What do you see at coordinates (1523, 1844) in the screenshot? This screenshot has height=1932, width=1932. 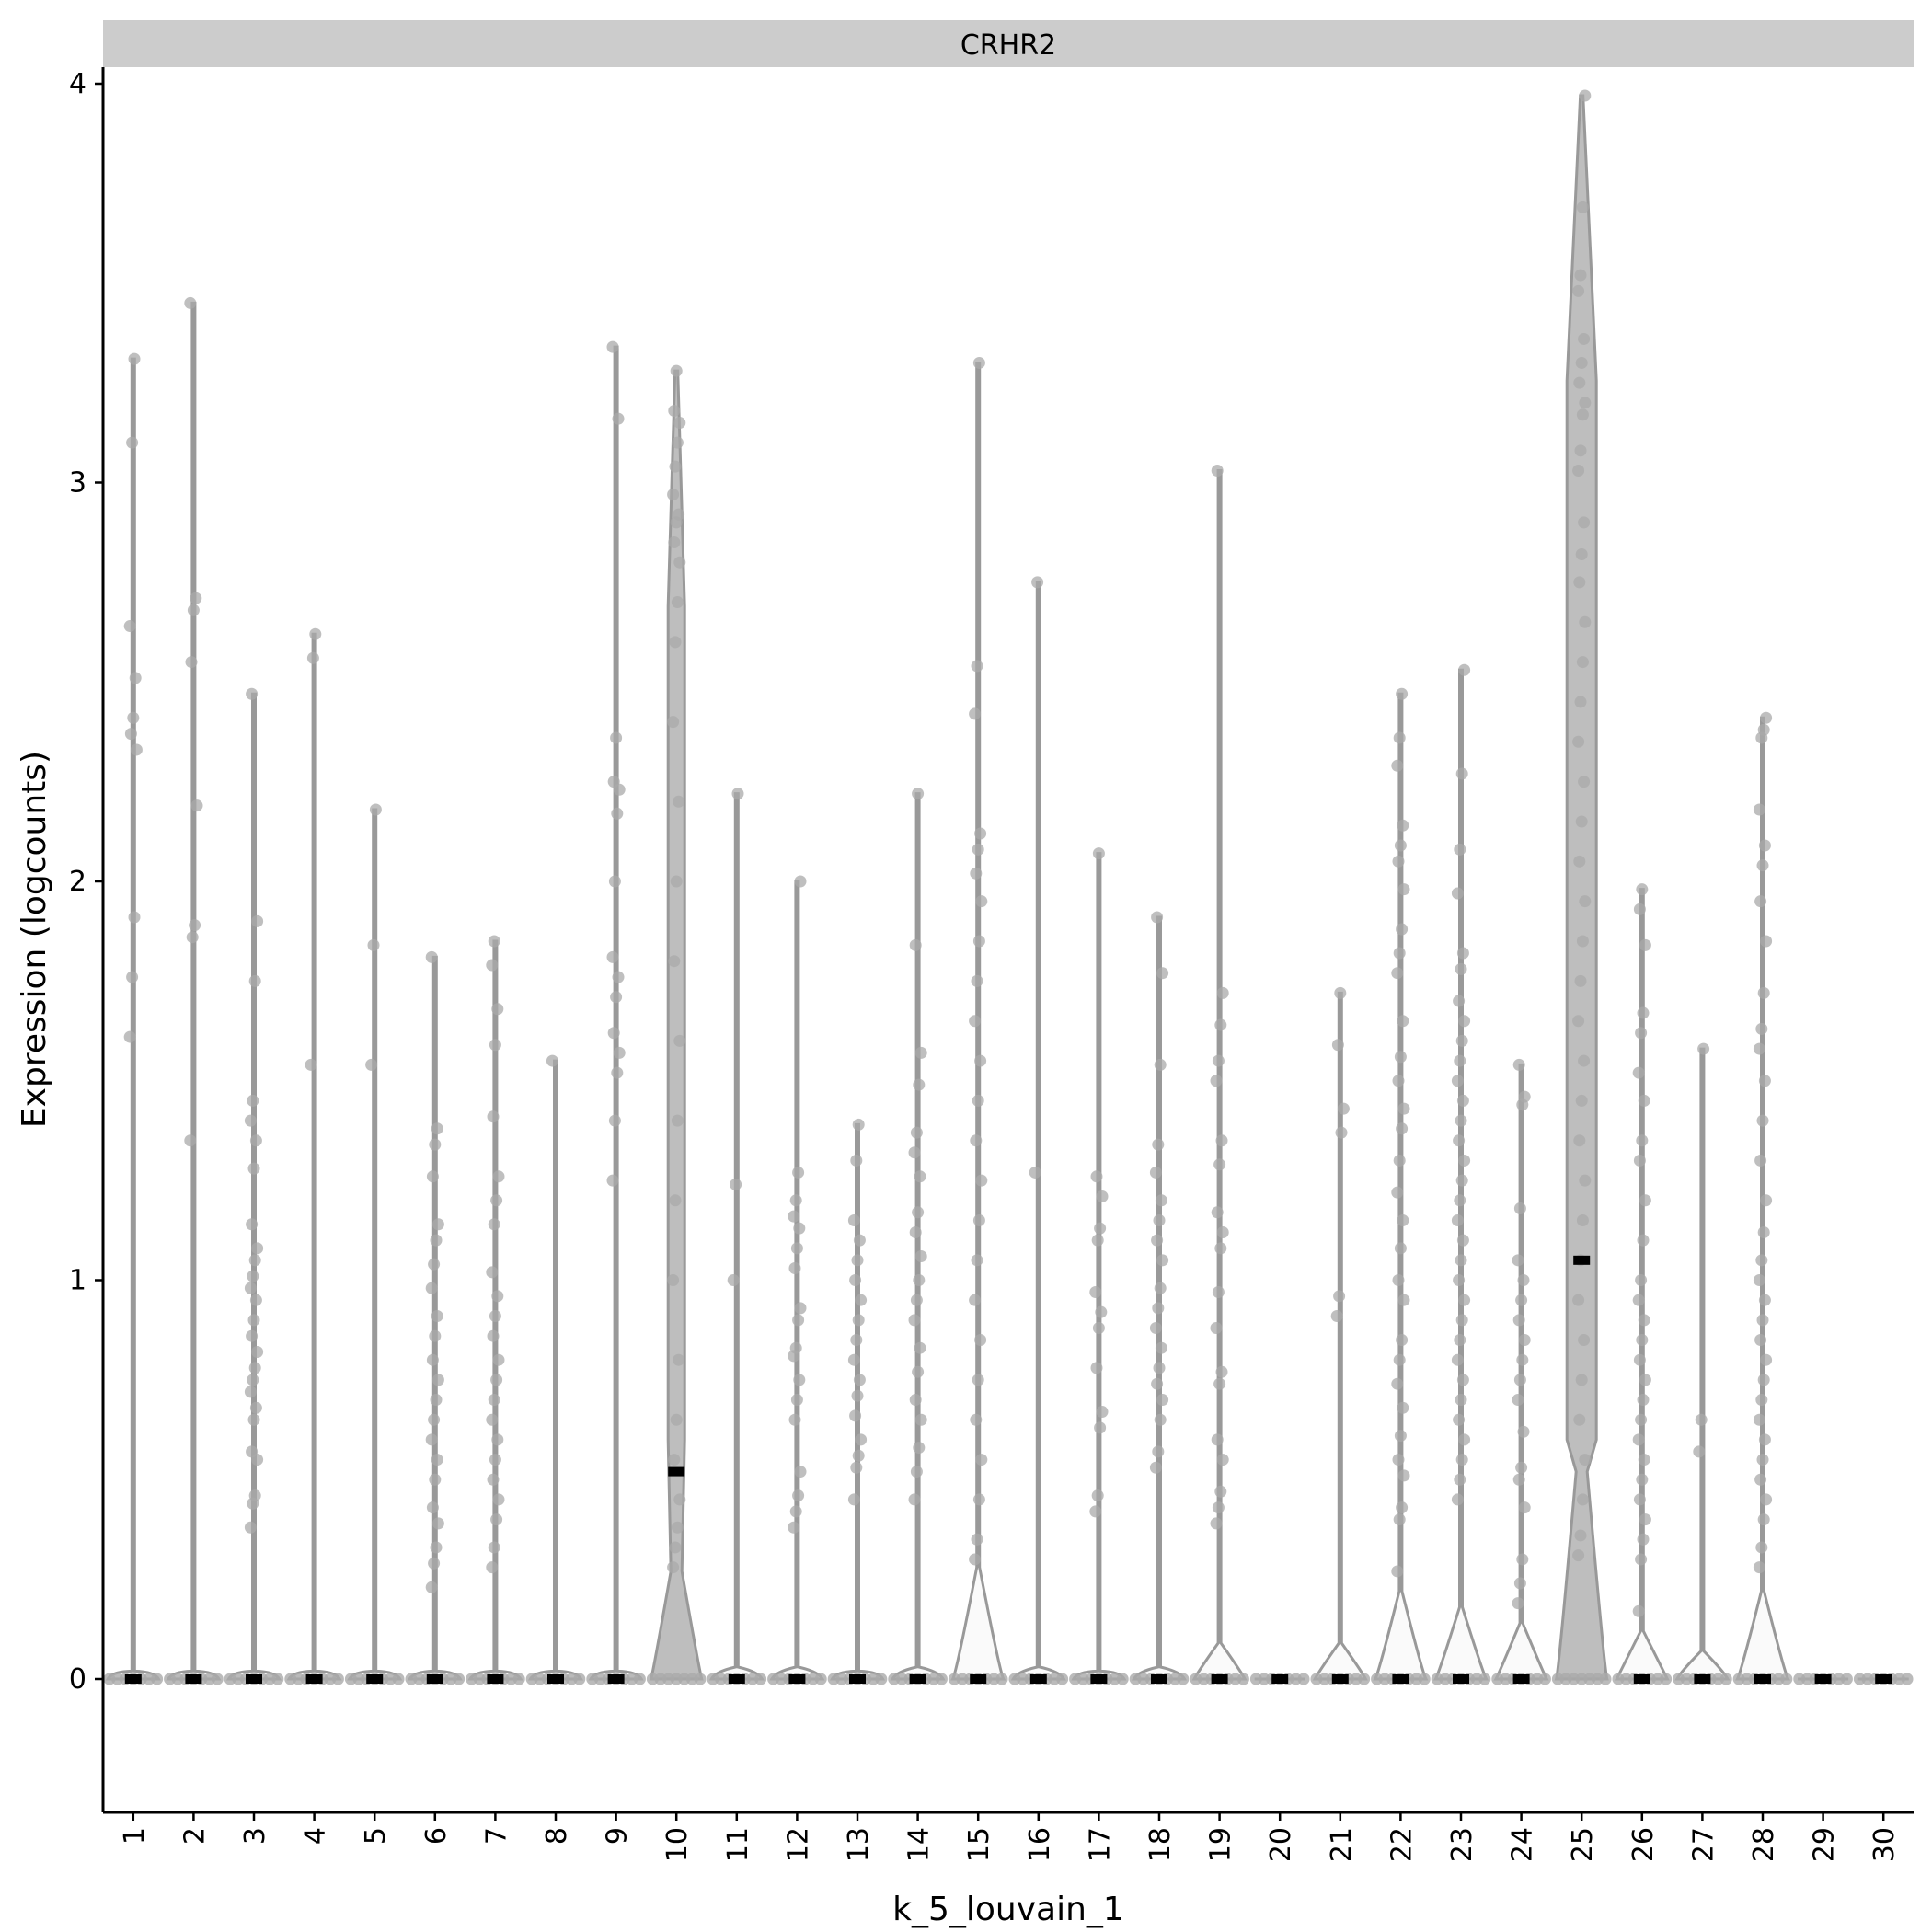 I see `x-tick-label: 24` at bounding box center [1523, 1844].